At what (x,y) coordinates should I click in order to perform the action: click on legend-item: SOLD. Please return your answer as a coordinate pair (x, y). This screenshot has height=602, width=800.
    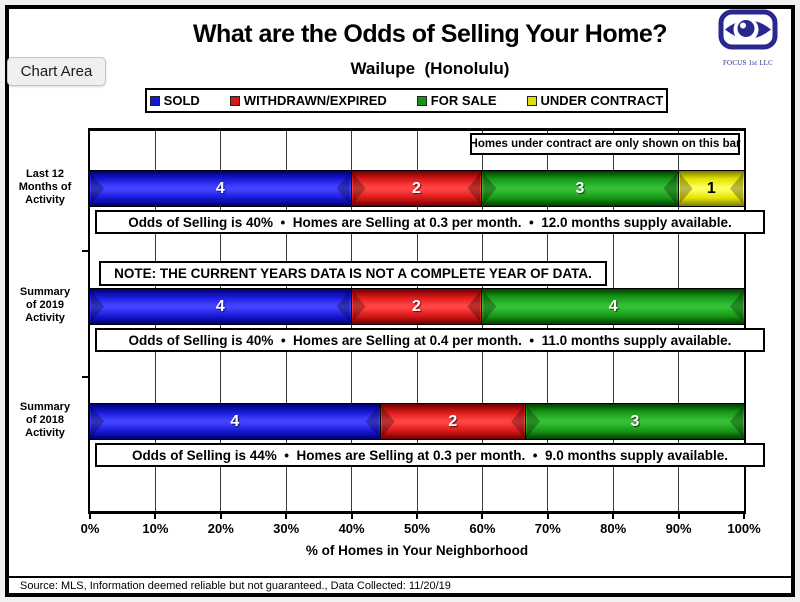
    Looking at the image, I should click on (174, 100).